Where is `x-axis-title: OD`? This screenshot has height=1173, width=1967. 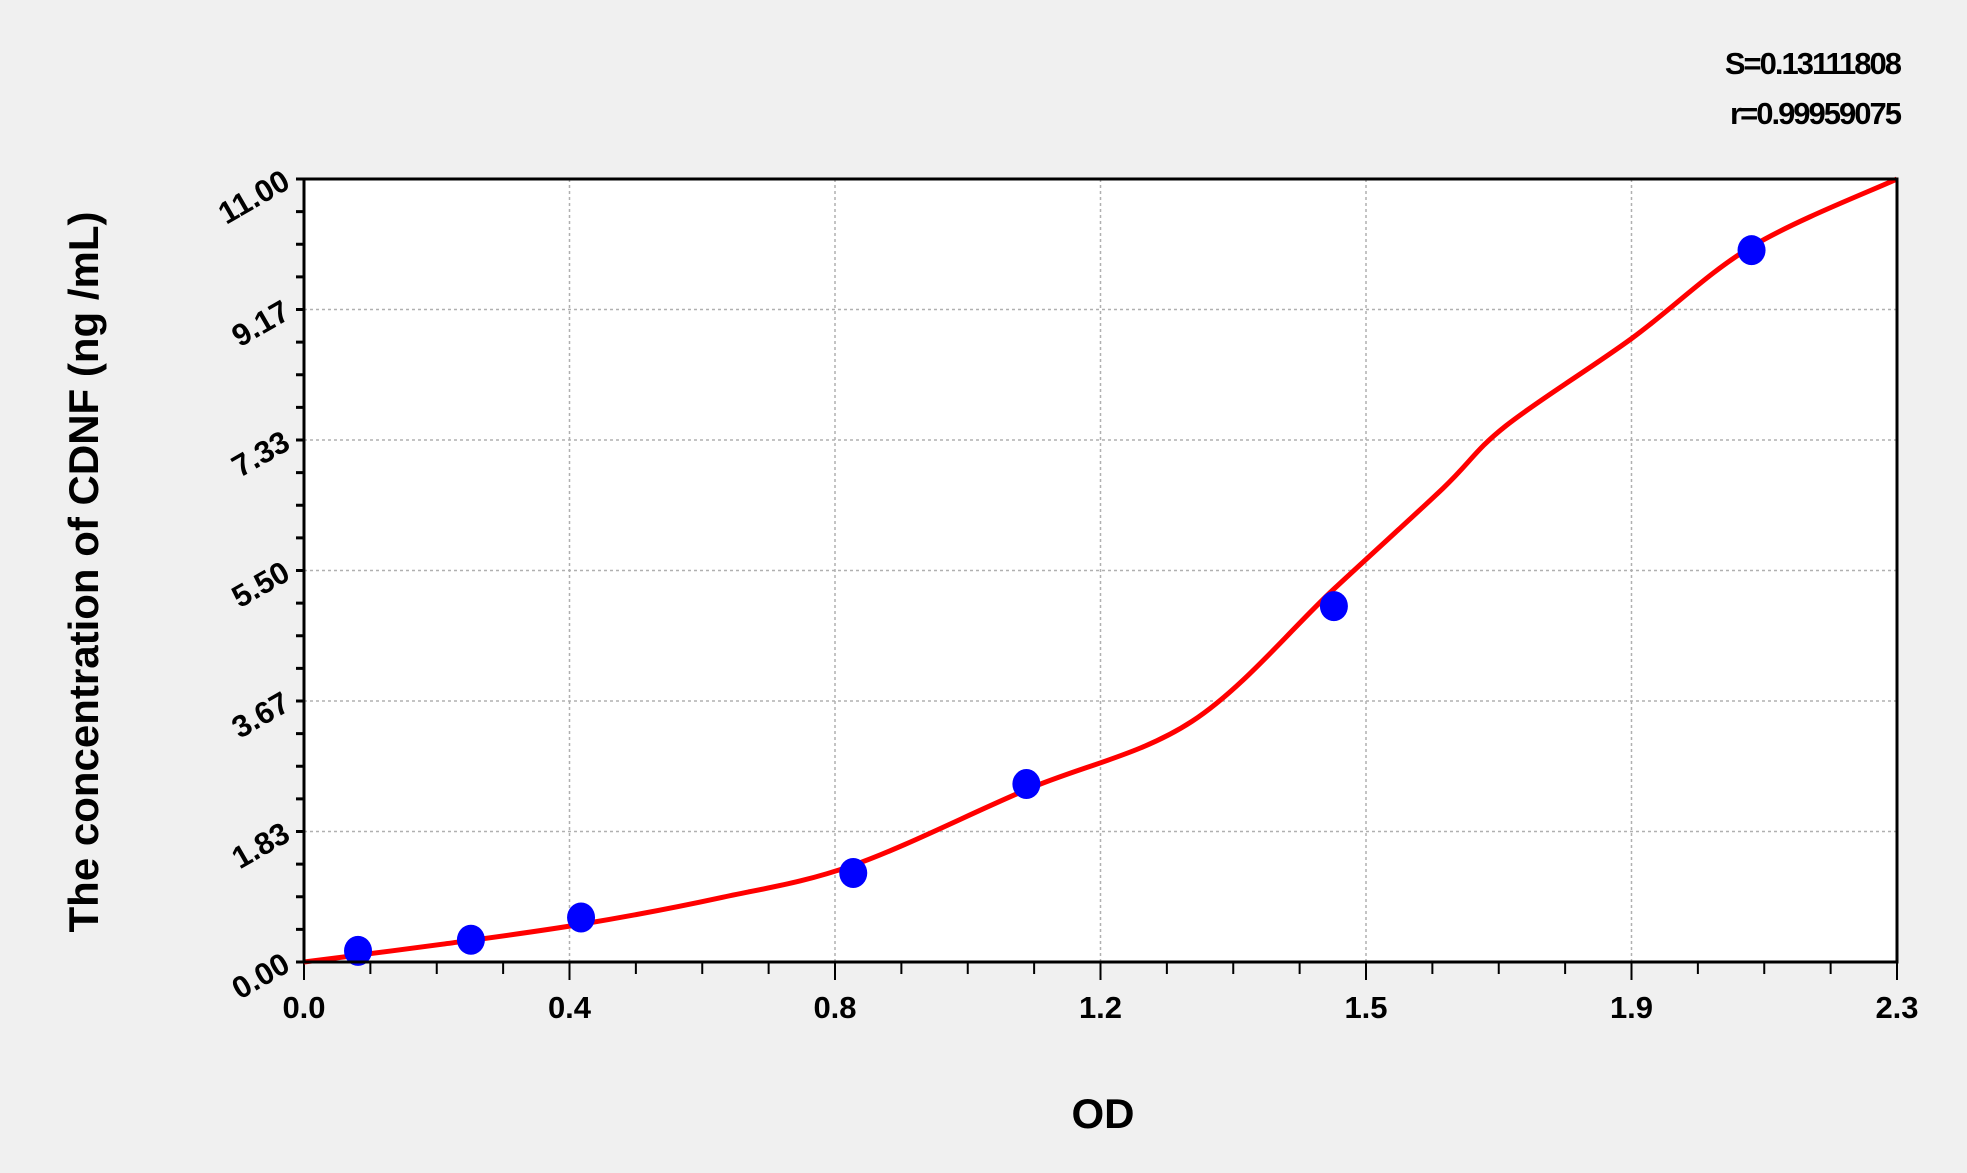
x-axis-title: OD is located at coordinates (1103, 1113).